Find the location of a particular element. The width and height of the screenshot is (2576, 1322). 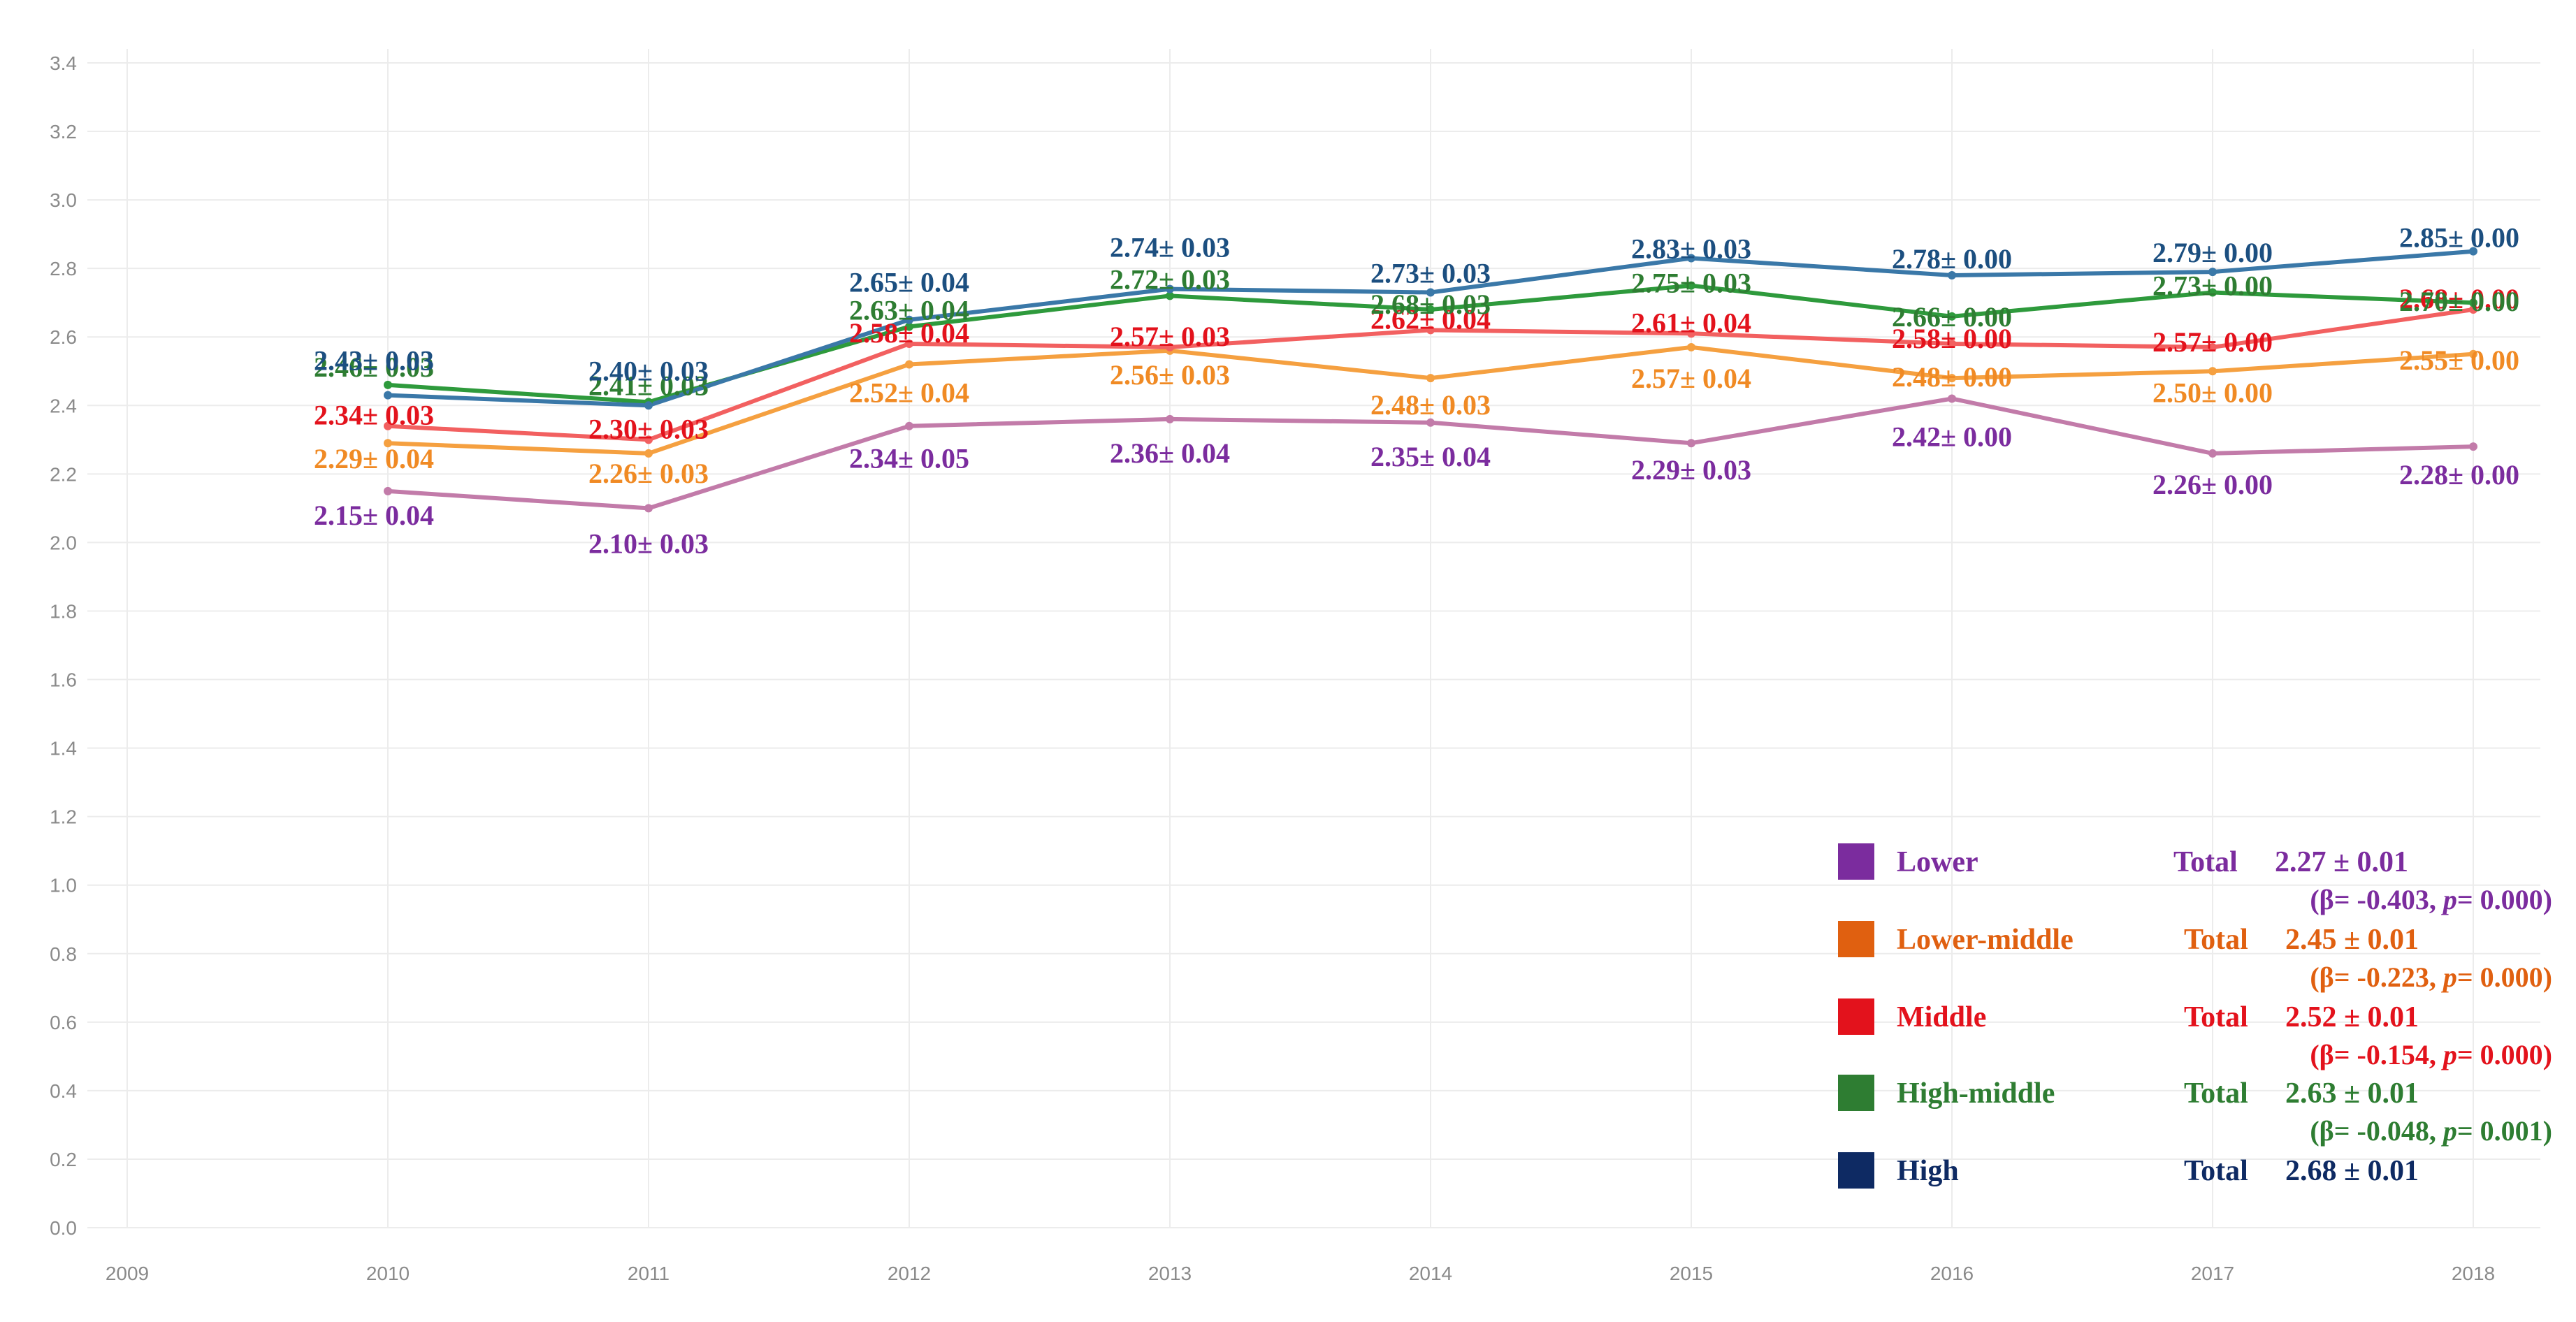

x-tick-label: 2011 is located at coordinates (649, 1273).